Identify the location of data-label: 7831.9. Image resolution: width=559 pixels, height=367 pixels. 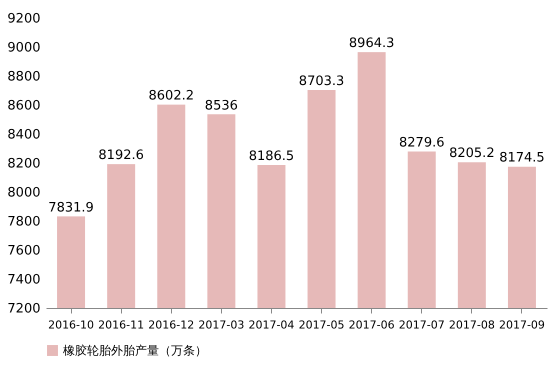
(71, 208).